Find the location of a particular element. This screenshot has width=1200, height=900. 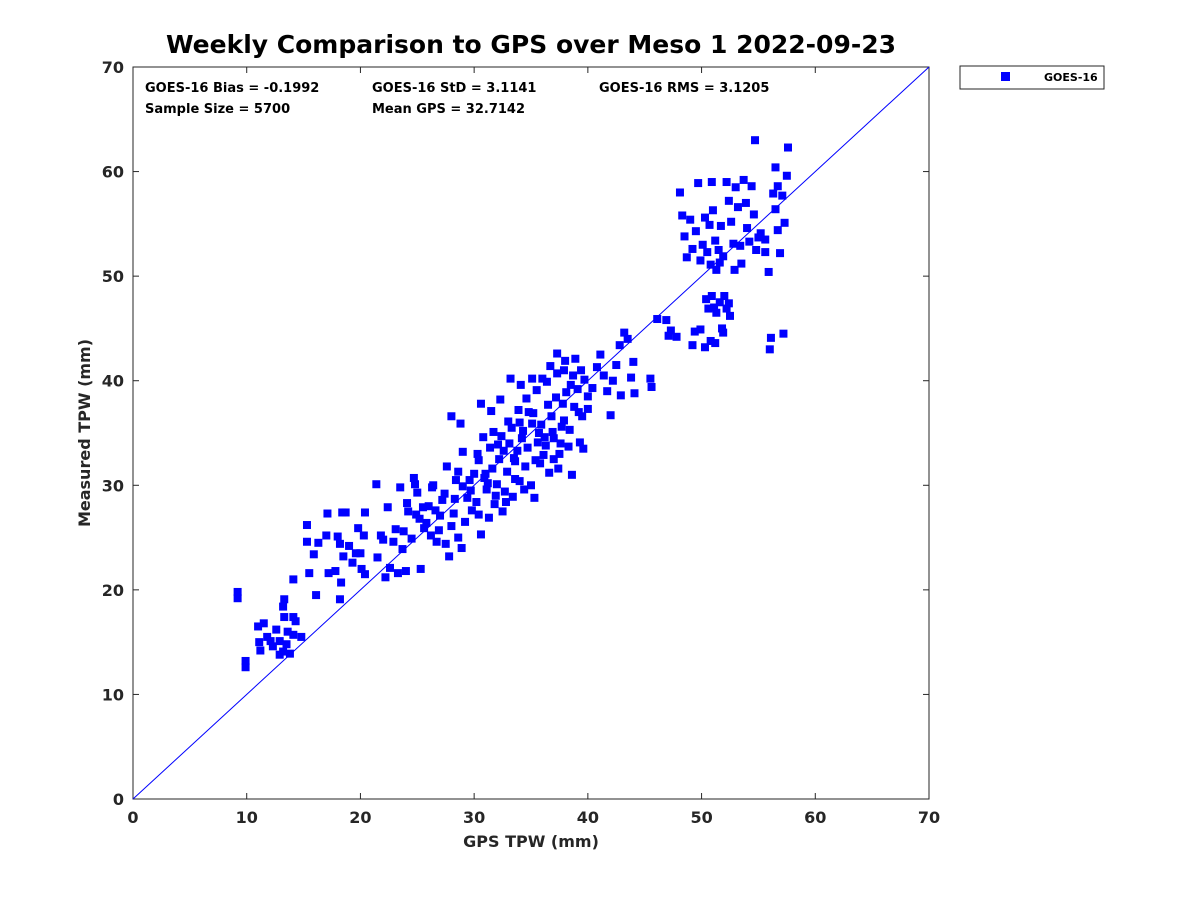

stat-bias: GOES-16 Bias = -0.1992 is located at coordinates (232, 88).